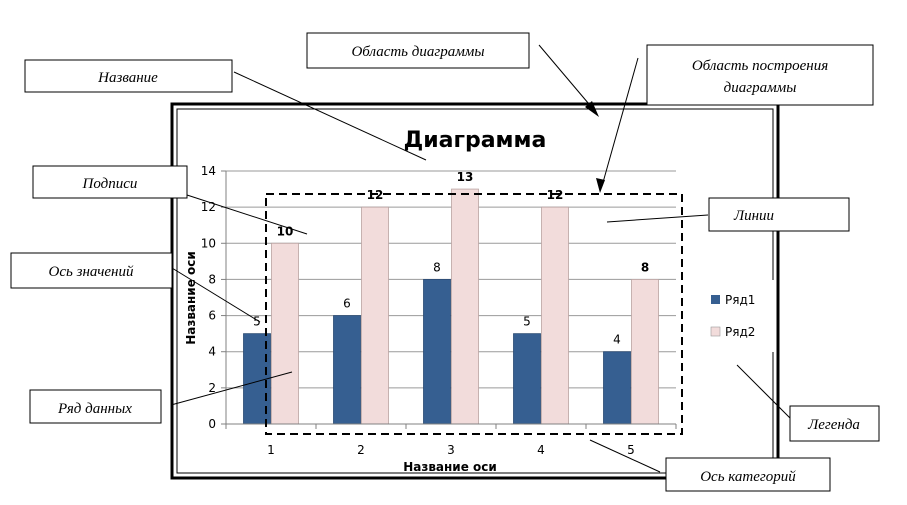 The width and height of the screenshot is (907, 505). What do you see at coordinates (541, 450) in the screenshot?
I see `category-axis-tick-label: 4` at bounding box center [541, 450].